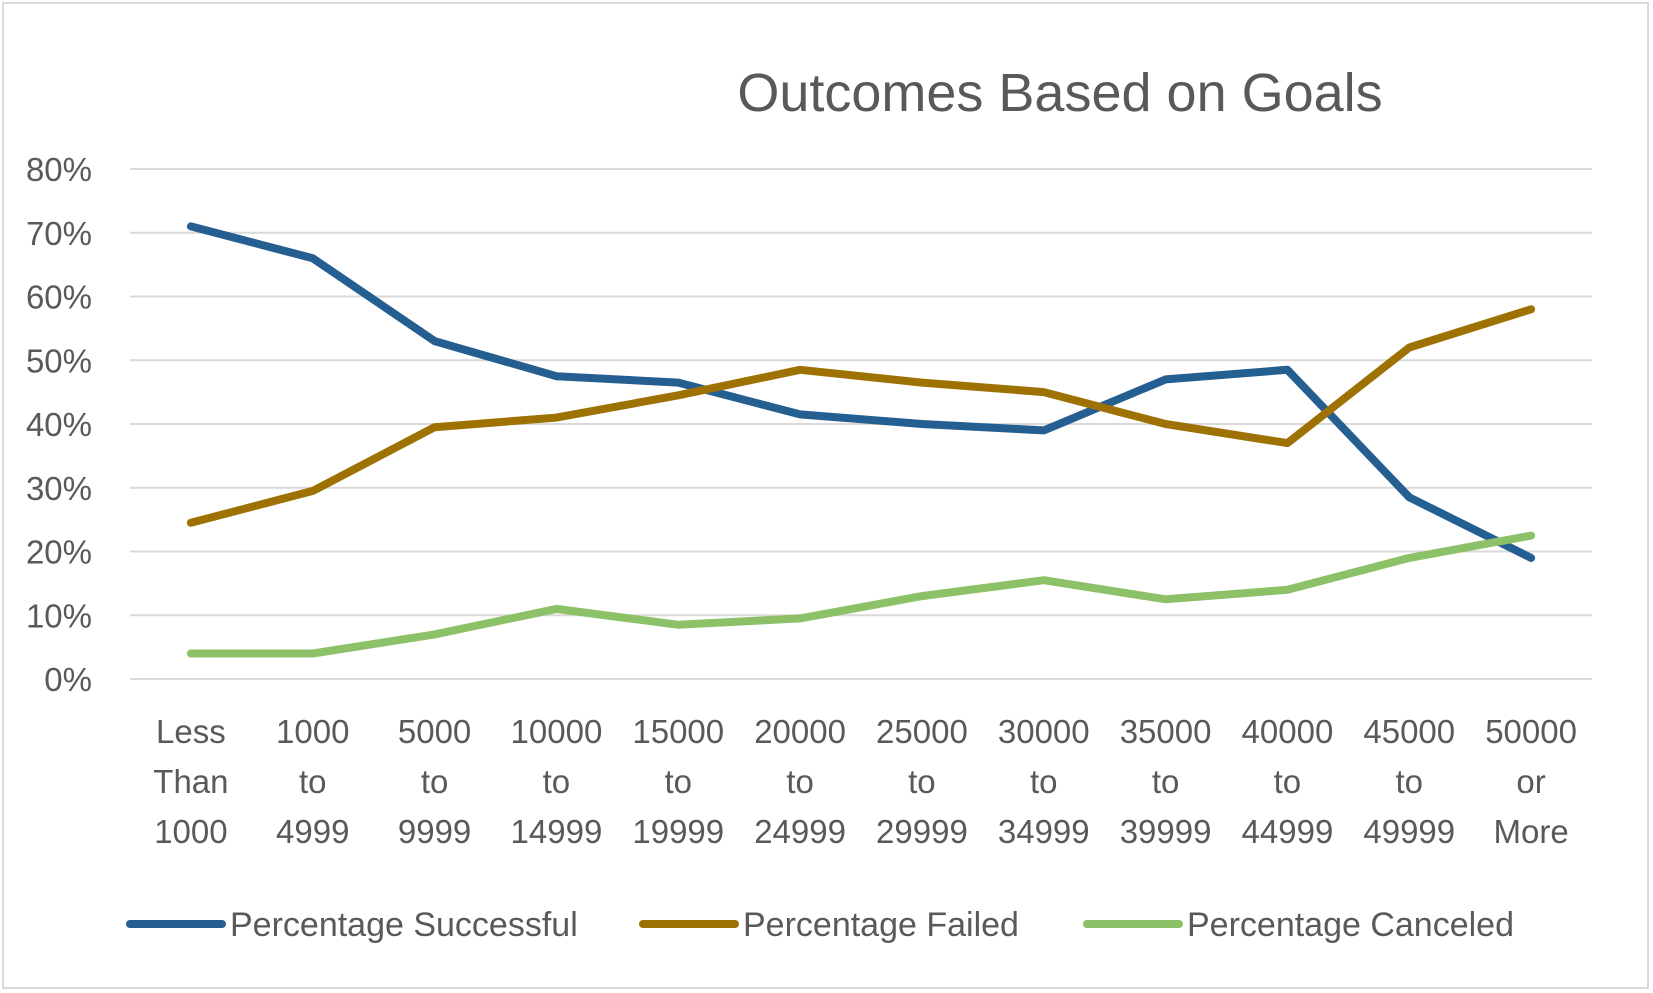  What do you see at coordinates (922, 781) in the screenshot?
I see `x-tick-label: 25000 to 29999` at bounding box center [922, 781].